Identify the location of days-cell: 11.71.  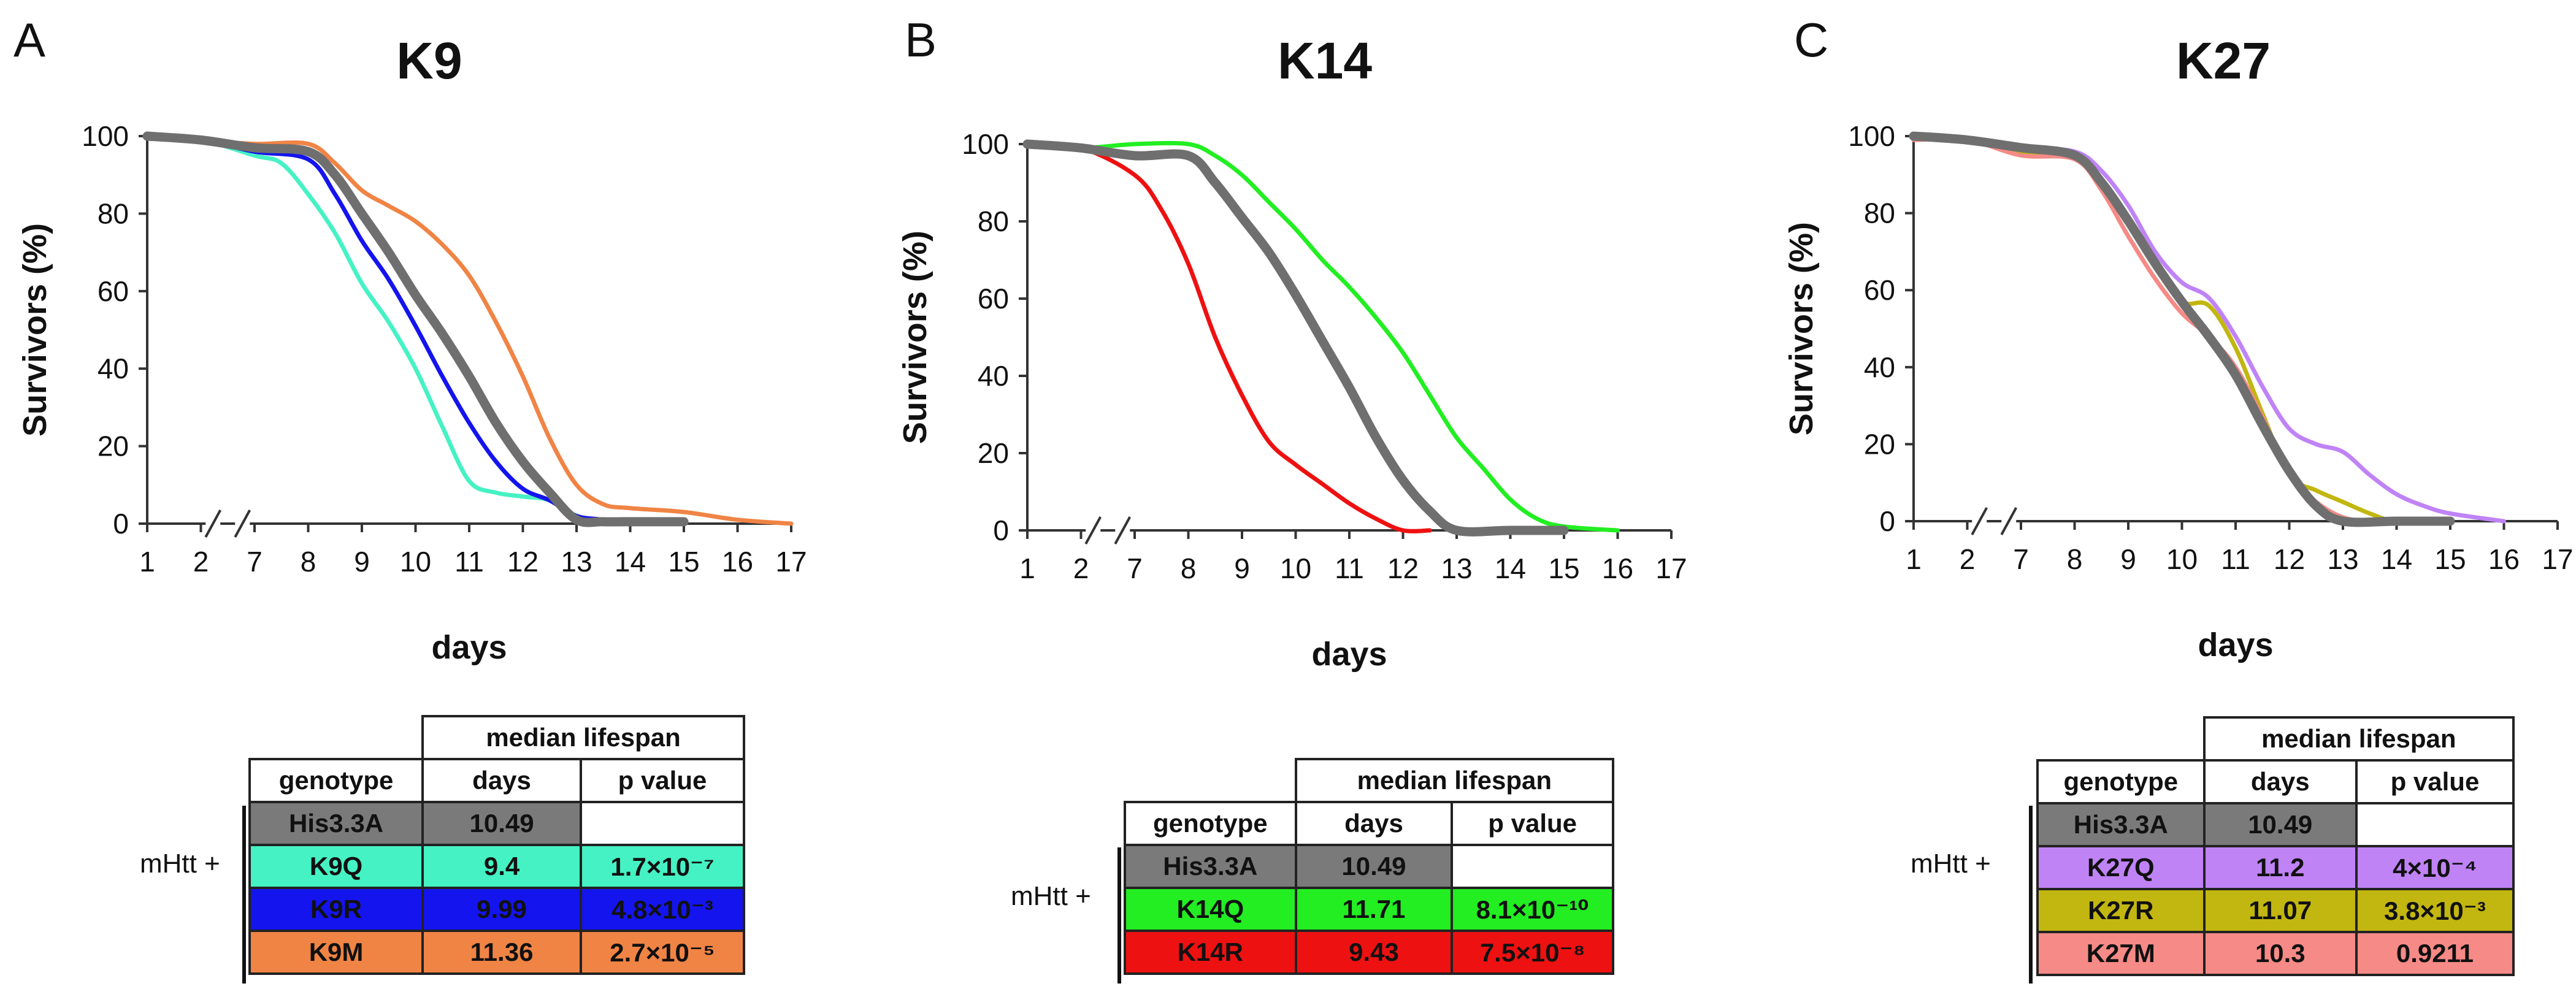
(1374, 909).